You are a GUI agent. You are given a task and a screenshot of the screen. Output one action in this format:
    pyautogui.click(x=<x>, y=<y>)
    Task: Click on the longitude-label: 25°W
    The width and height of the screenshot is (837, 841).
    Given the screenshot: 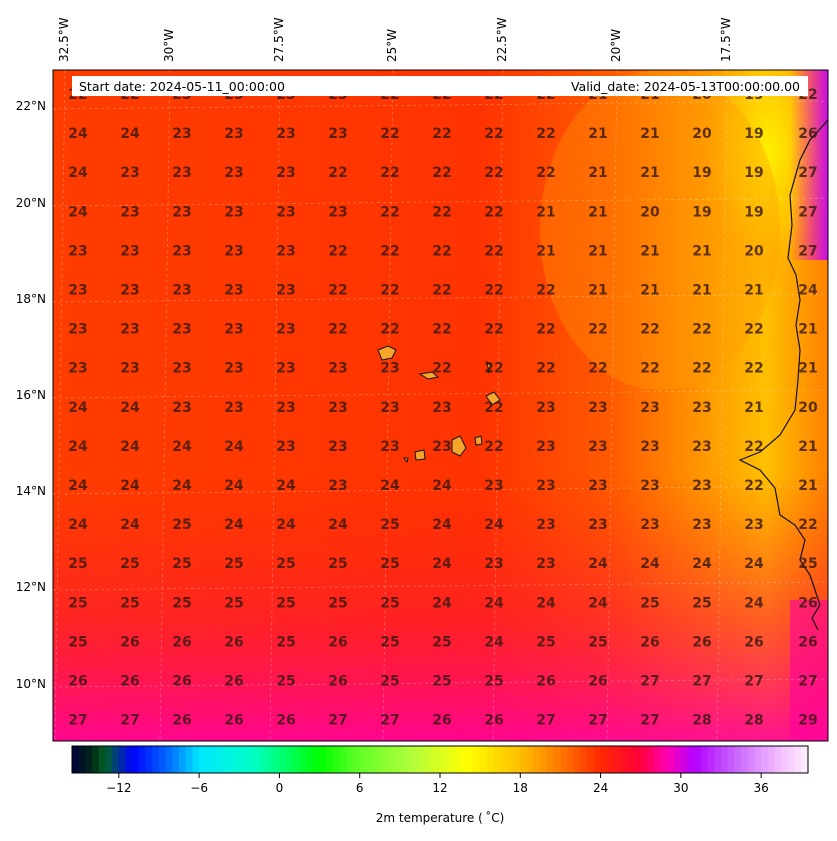 What is the action you would take?
    pyautogui.click(x=392, y=45)
    